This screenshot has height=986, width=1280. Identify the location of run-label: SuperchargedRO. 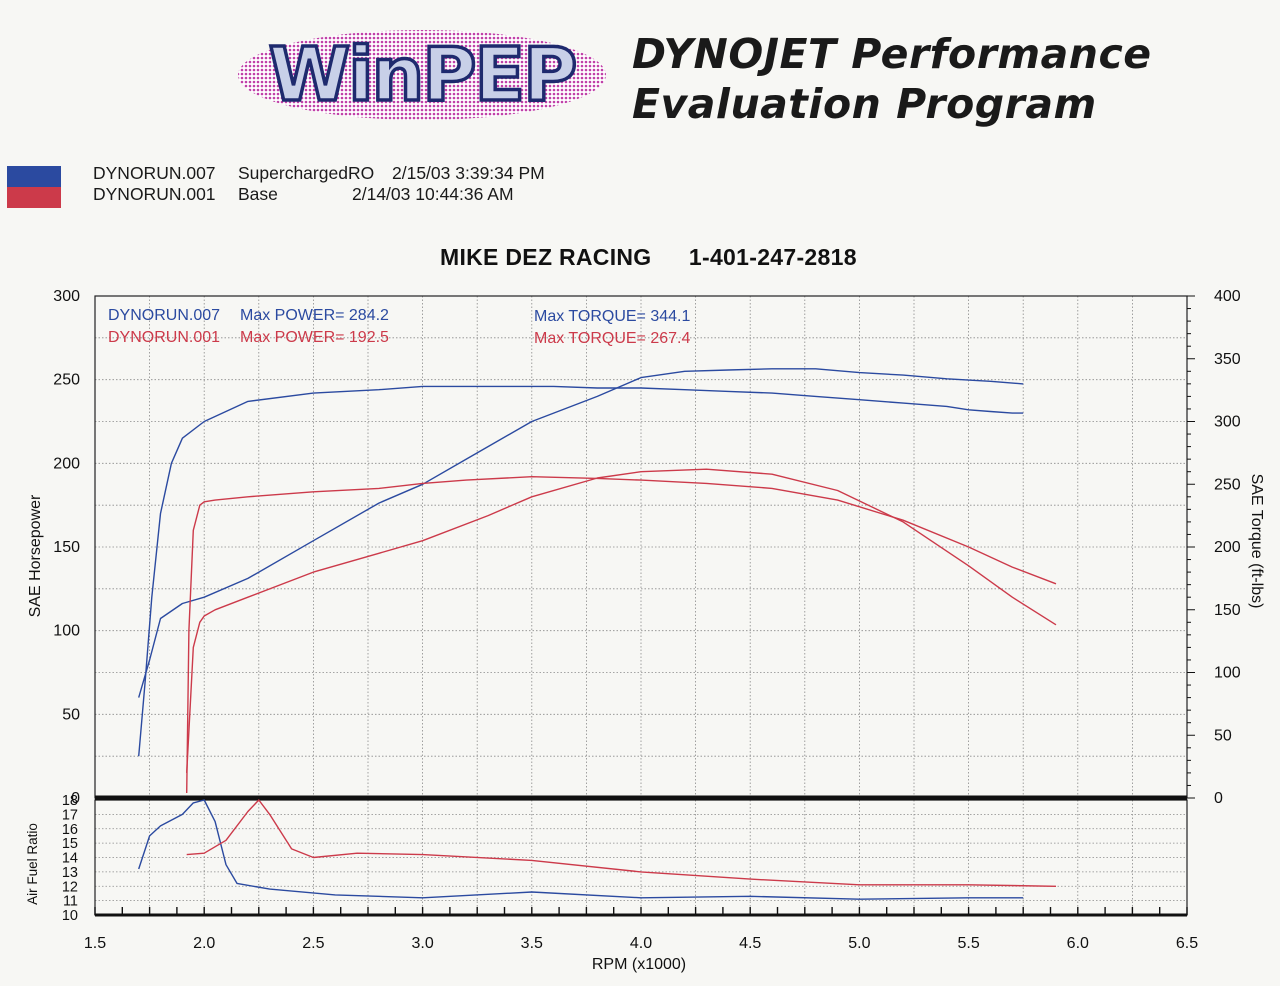
(306, 173).